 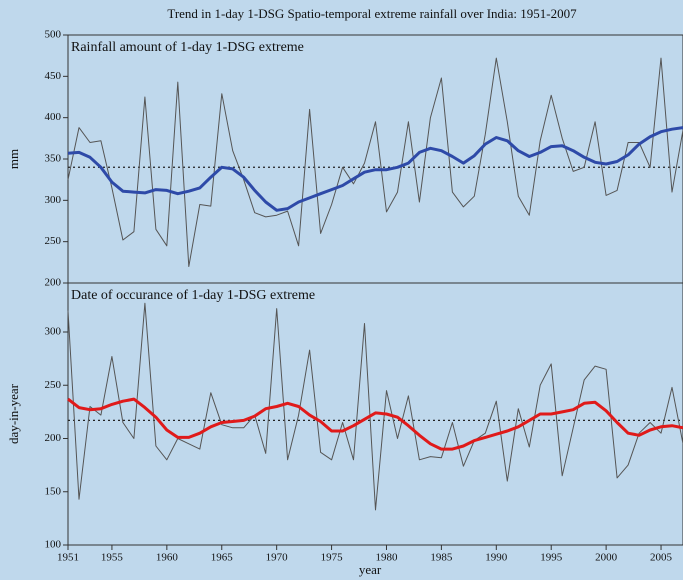 What do you see at coordinates (167, 558) in the screenshot?
I see `x-tick-label: 1960` at bounding box center [167, 558].